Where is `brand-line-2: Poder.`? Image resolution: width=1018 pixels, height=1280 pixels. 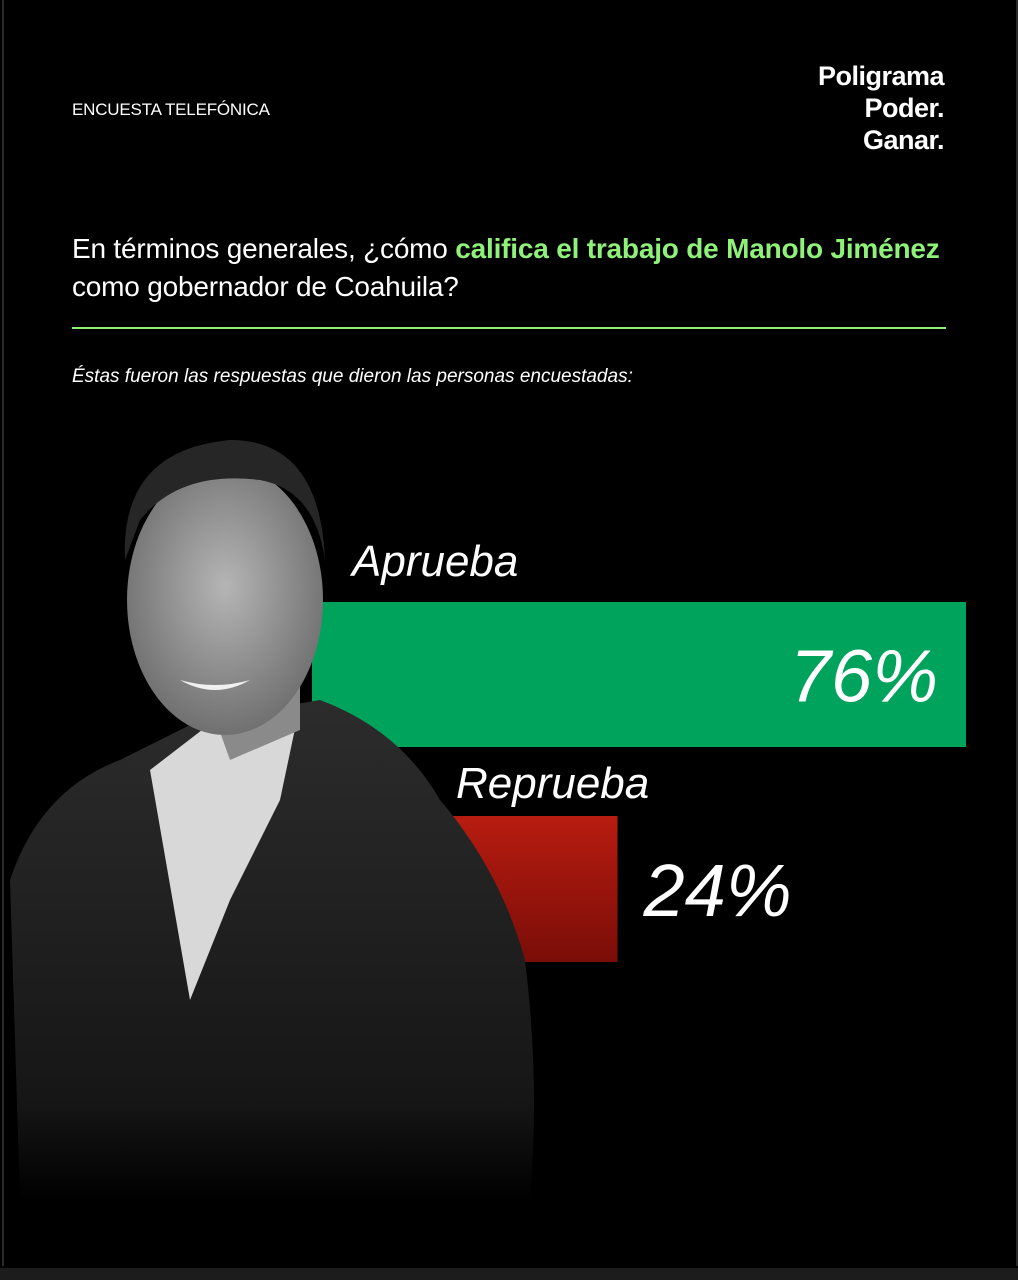 brand-line-2: Poder. is located at coordinates (904, 108).